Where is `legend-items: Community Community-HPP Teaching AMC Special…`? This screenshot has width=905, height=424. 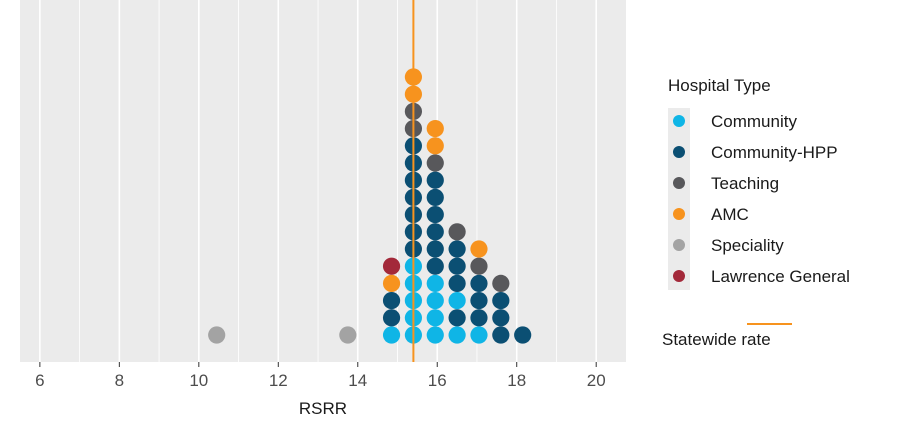 legend-items: Community Community-HPP Teaching AMC Special… is located at coordinates (761, 199).